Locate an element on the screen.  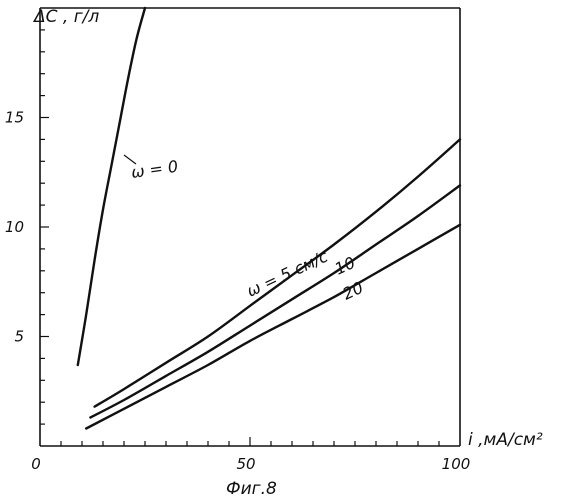
y-tick-label: 10 is located at coordinates (14, 227).